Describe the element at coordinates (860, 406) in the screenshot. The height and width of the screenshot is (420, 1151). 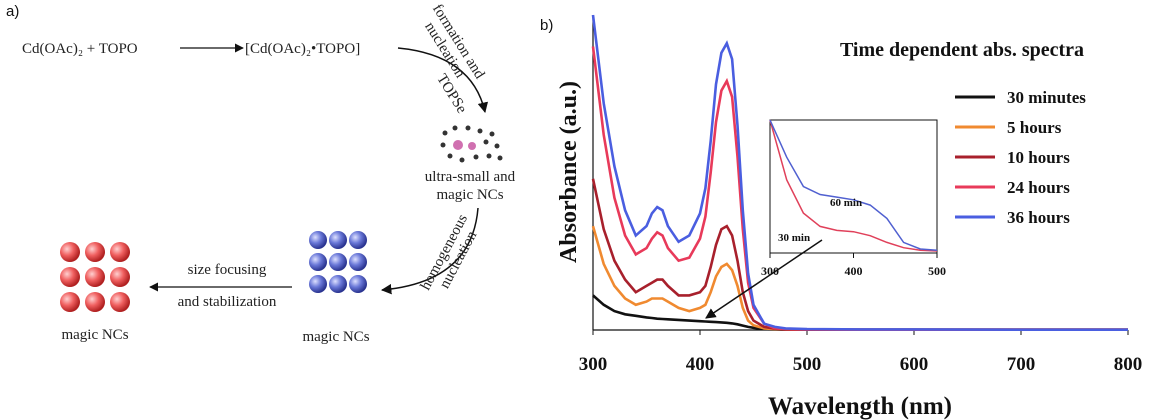
I see `x-axis-label: Wavelength (nm)` at that location.